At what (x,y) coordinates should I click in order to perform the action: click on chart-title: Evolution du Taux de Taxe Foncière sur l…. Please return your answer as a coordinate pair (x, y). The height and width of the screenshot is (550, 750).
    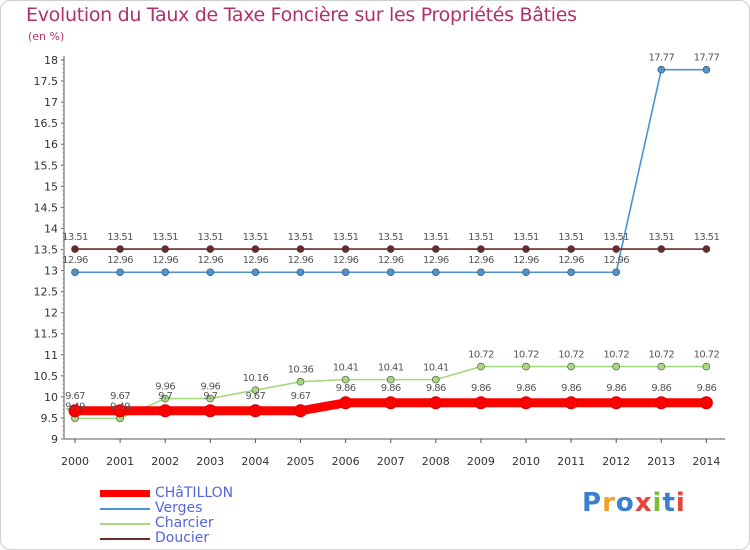
    Looking at the image, I should click on (301, 15).